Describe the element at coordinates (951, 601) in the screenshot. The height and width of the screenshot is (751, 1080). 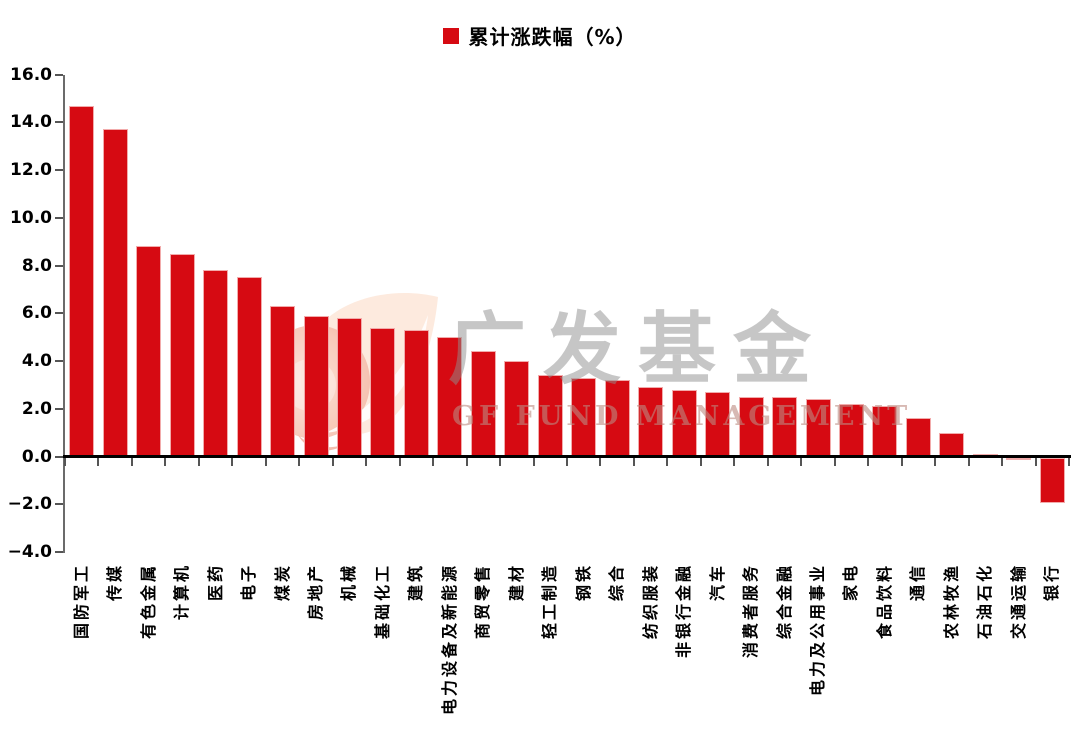
I see `x-tick-label: 农林牧渔` at that location.